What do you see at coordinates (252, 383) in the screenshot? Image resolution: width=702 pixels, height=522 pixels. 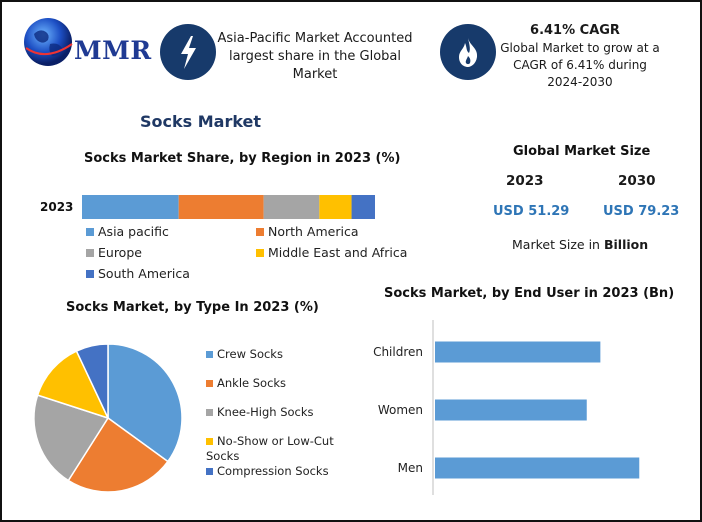 I see `legend-label: Ankle Socks` at bounding box center [252, 383].